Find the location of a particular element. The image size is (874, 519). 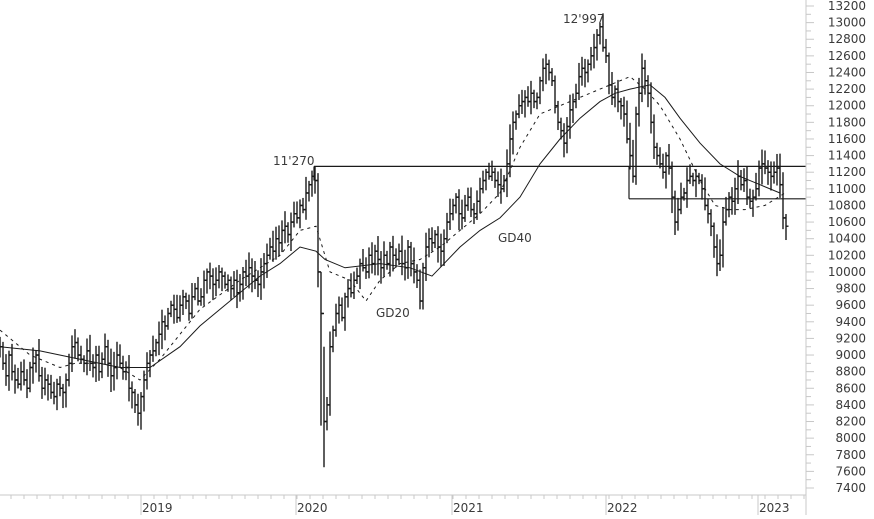

y-tick-label: 10600 is located at coordinates (847, 222).